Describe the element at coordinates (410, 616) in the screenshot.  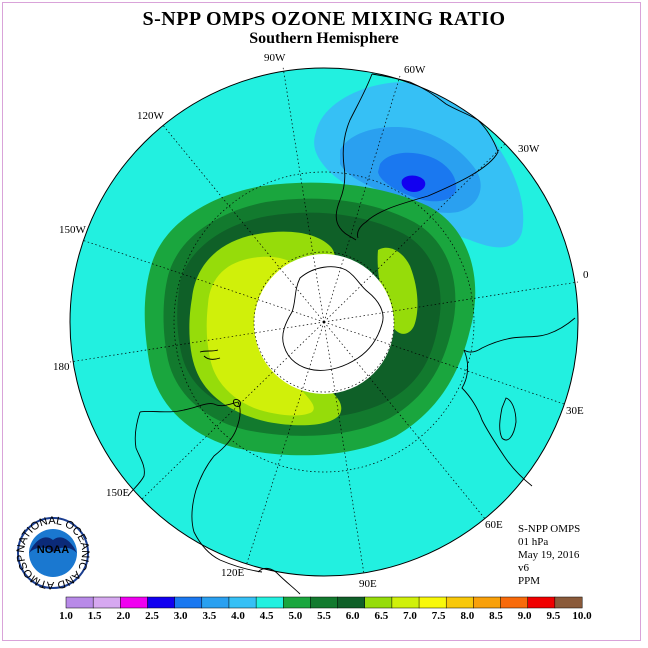
I see `colorbar-tick-label: 7.0` at that location.